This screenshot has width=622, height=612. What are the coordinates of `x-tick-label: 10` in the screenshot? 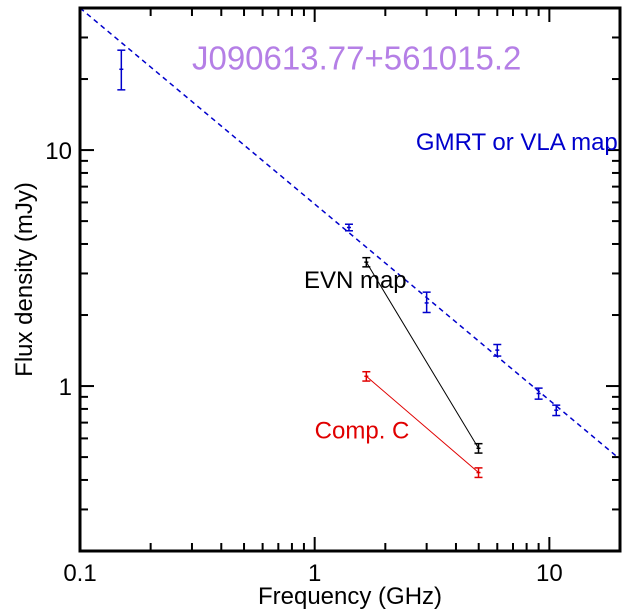 It's located at (549, 573).